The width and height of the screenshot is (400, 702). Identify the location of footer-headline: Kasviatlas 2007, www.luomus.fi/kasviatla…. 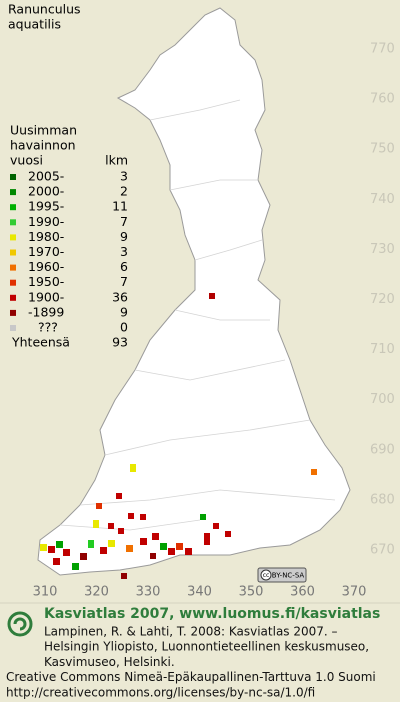
(212, 614).